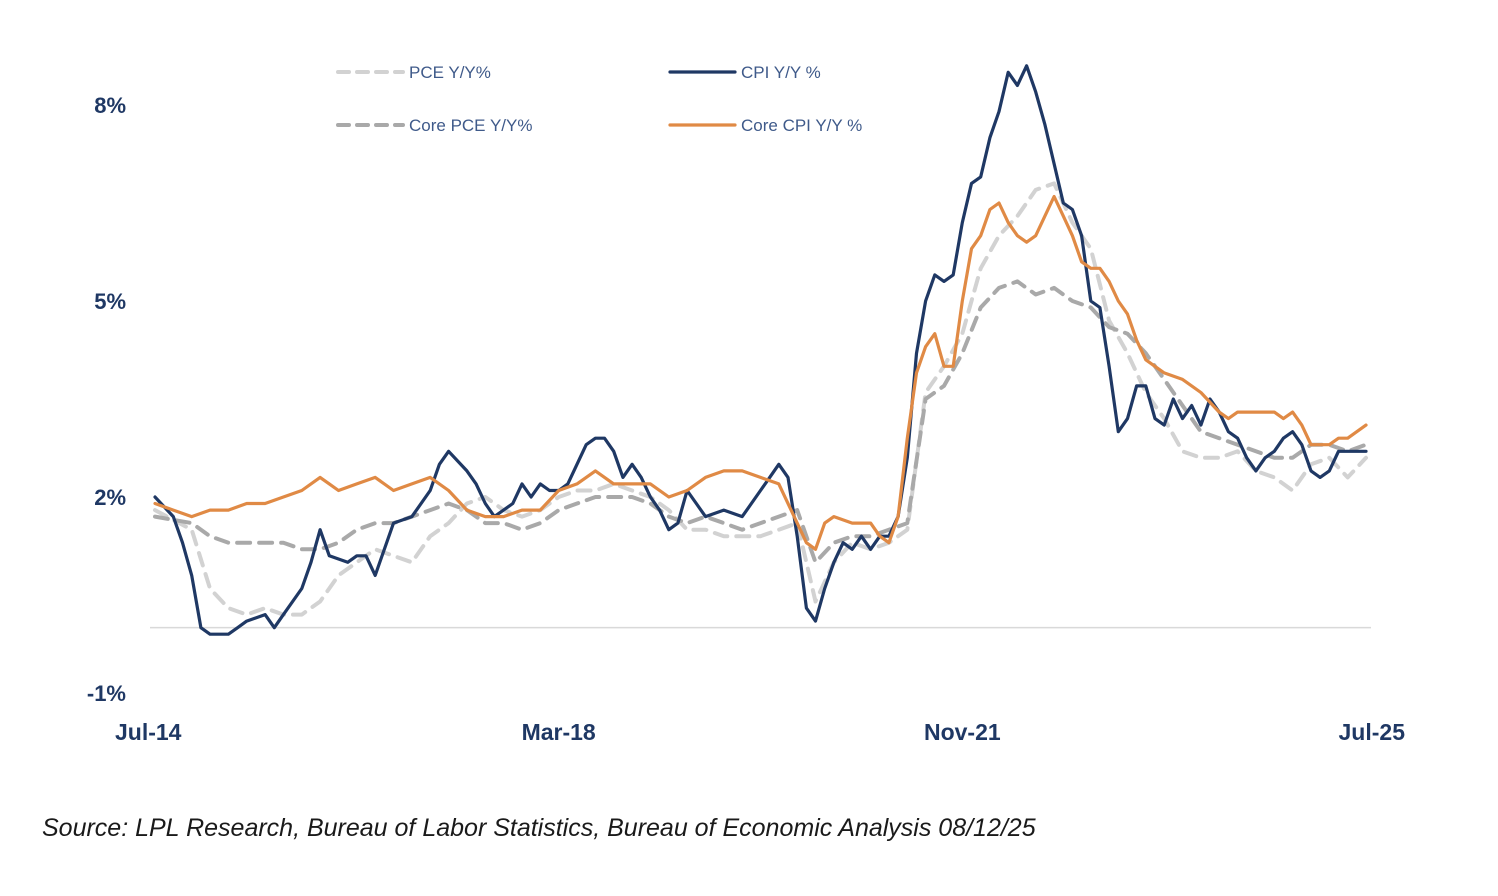 Image resolution: width=1498 pixels, height=896 pixels. I want to click on y-axis: 8% 5% 2% -1%, so click(106, 399).